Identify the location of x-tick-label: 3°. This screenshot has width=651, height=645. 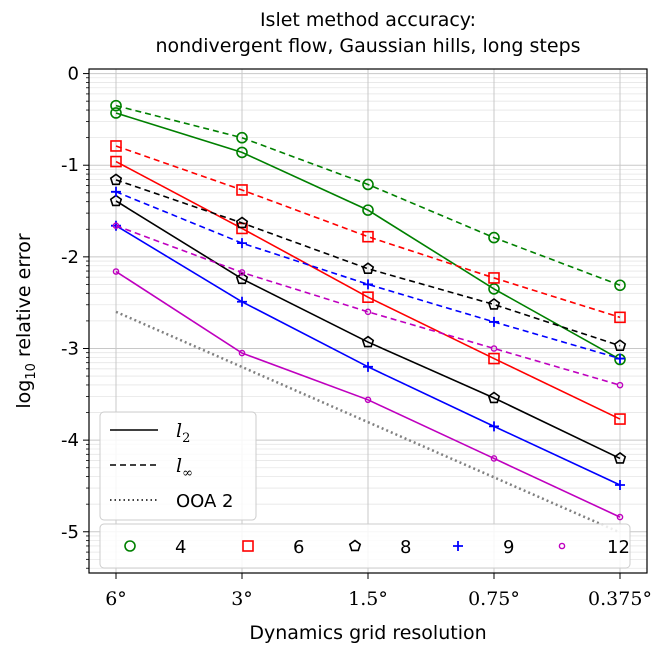
(242, 599).